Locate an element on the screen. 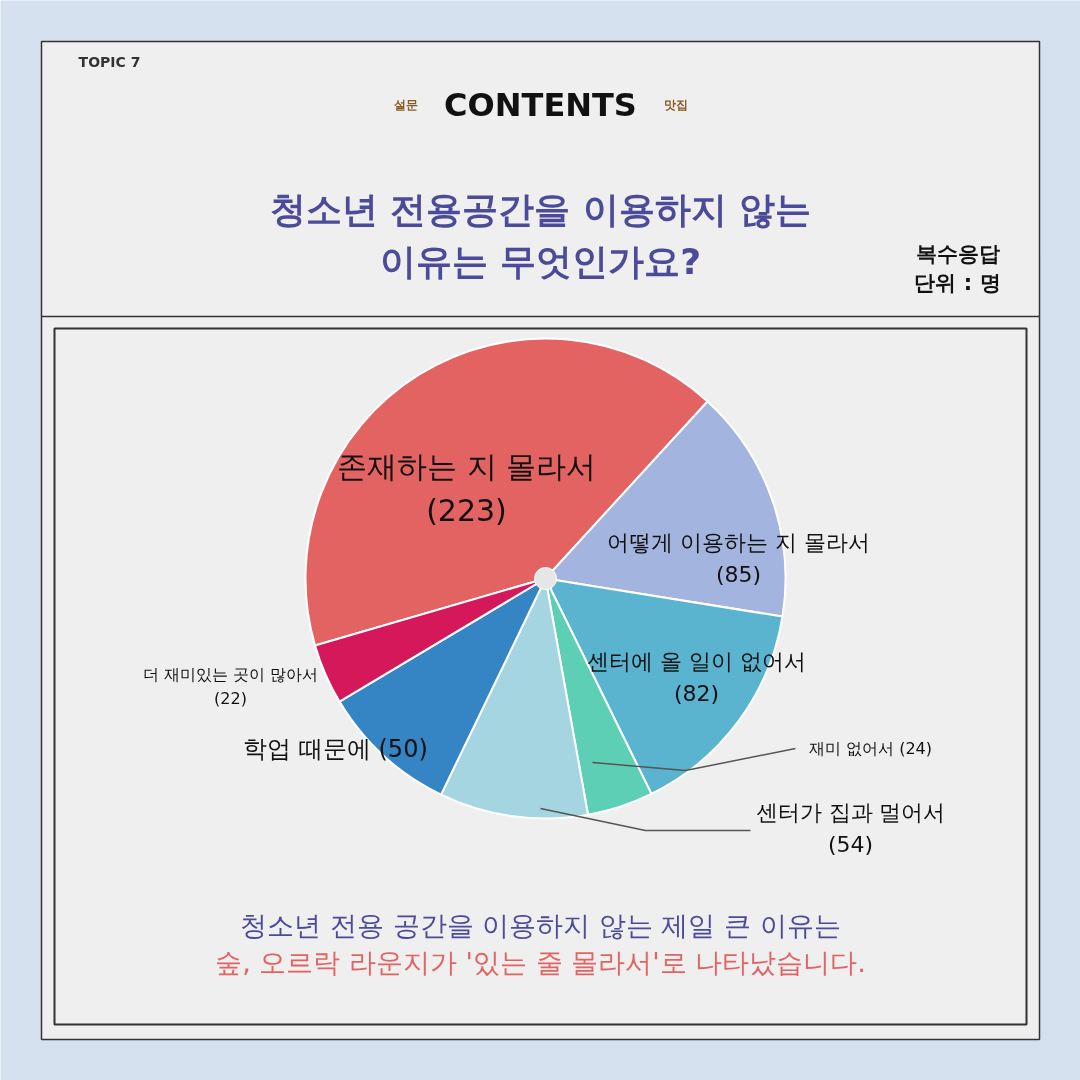 This screenshot has width=1080, height=1080. slice-label: 어떻게 이용하는 지 몰라서 is located at coordinates (738, 543).